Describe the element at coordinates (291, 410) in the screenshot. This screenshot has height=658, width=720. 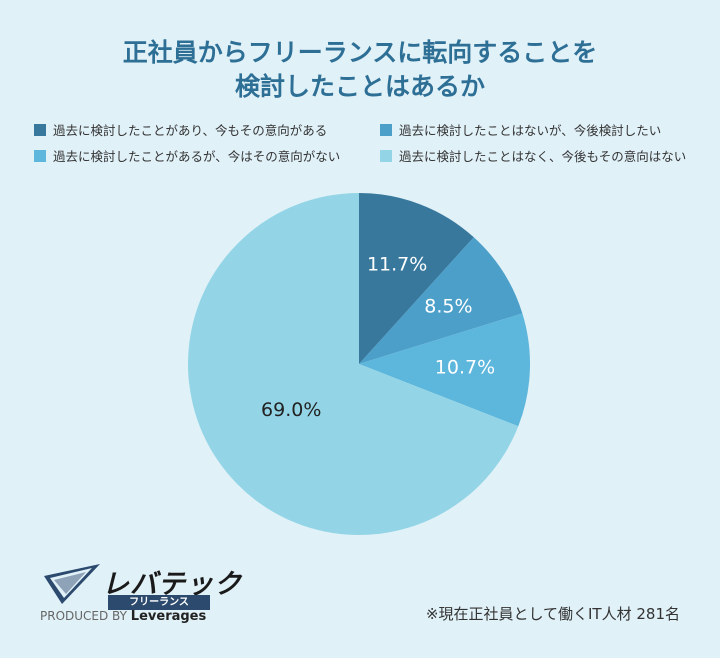
I see `pie-data-label: 69.0%` at that location.